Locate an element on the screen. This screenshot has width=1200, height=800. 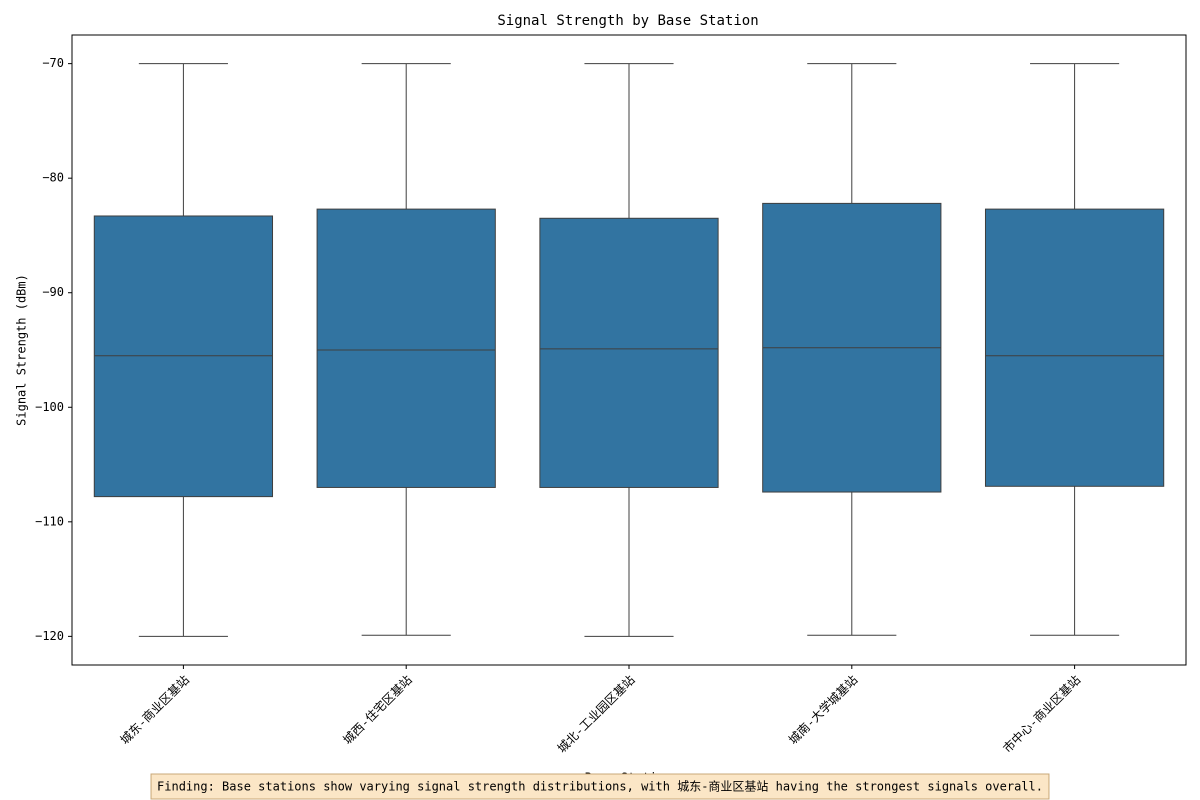
y-tick-label: −110 is located at coordinates (49, 521).